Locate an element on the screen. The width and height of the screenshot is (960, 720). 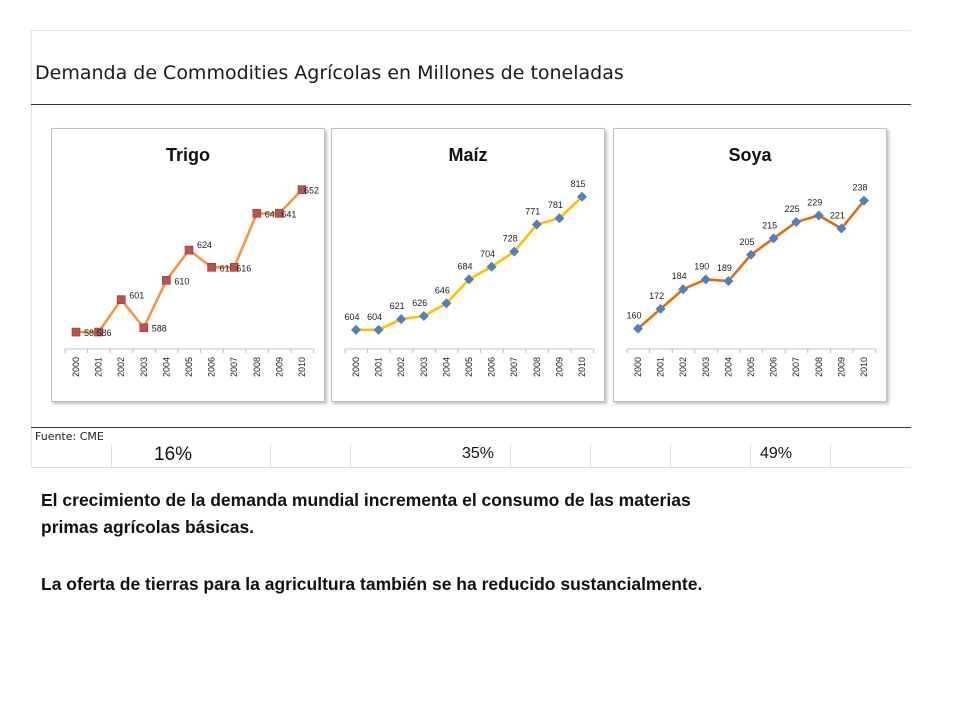
data-label: 221 is located at coordinates (837, 216).